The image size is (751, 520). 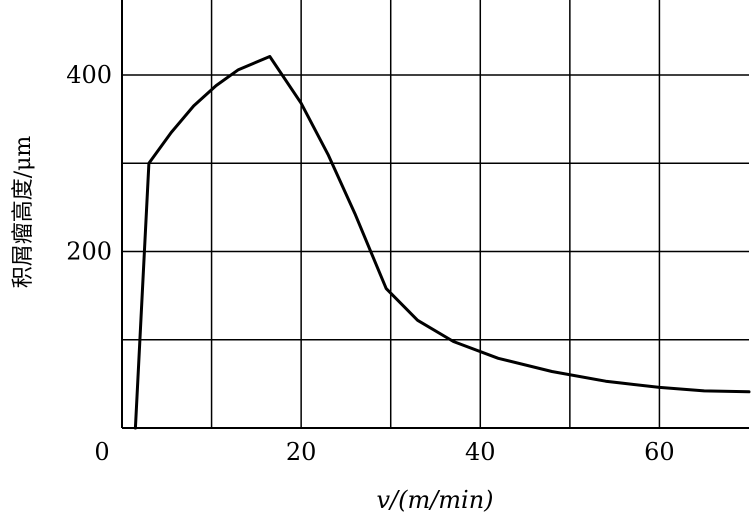 What do you see at coordinates (434, 500) in the screenshot?
I see `x-axis-label: v/(m/min)` at bounding box center [434, 500].